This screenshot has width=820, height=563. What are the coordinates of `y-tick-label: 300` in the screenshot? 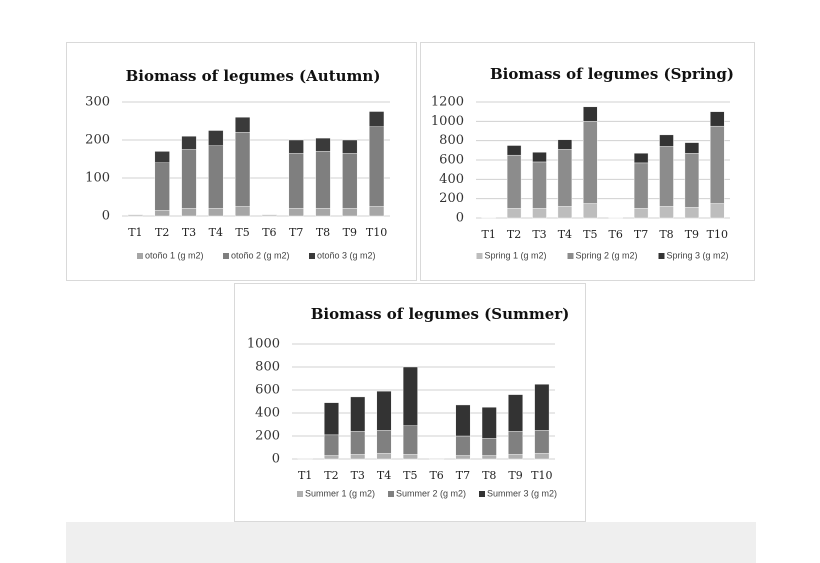 It's located at (97, 102).